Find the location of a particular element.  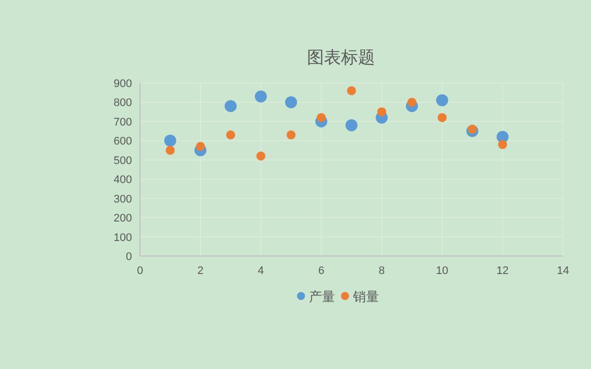

chart-title: 图表标题 is located at coordinates (341, 57).